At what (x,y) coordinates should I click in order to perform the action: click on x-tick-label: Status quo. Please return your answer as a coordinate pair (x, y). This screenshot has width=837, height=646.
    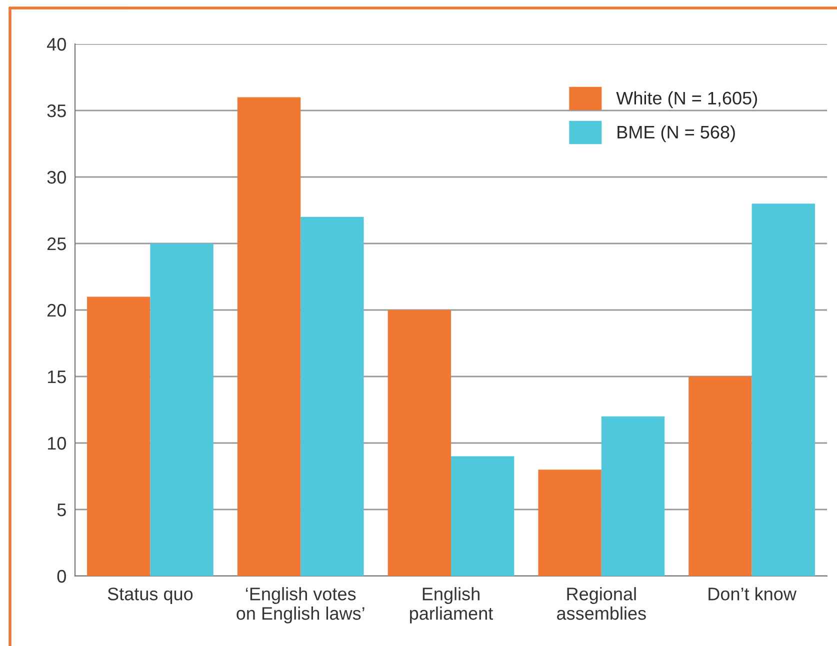
    Looking at the image, I should click on (150, 596).